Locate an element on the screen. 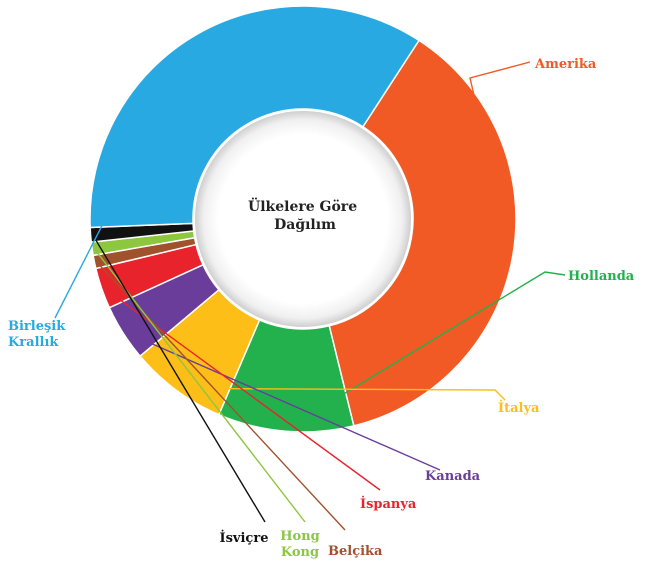 The height and width of the screenshot is (567, 645). label-italya: İtalya is located at coordinates (519, 408).